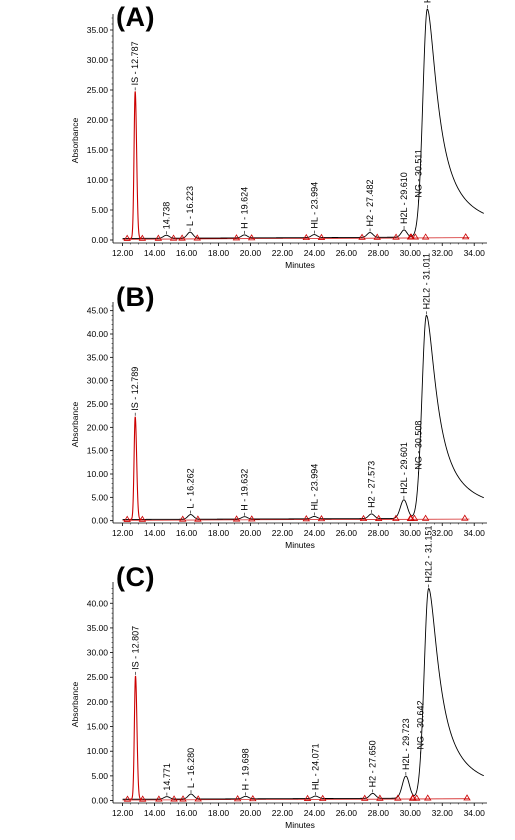 The width and height of the screenshot is (515, 840). I want to click on peak-label: 14.771, so click(167, 777).